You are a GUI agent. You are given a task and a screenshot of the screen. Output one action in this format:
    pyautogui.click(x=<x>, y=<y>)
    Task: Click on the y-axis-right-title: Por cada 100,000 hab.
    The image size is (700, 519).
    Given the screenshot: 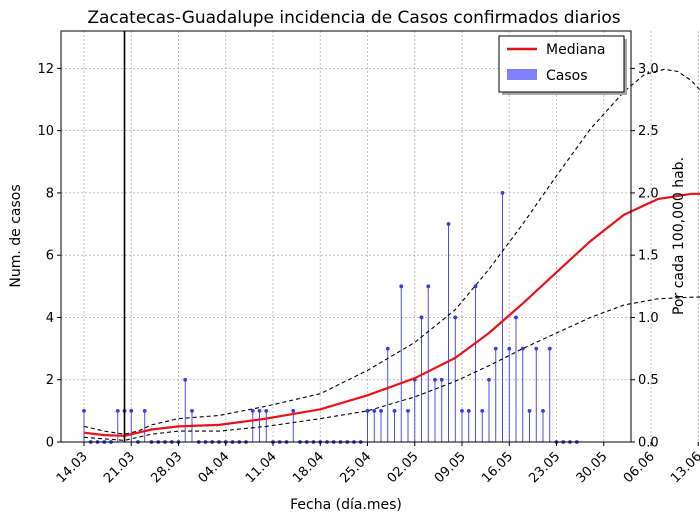 What is the action you would take?
    pyautogui.click(x=679, y=236)
    